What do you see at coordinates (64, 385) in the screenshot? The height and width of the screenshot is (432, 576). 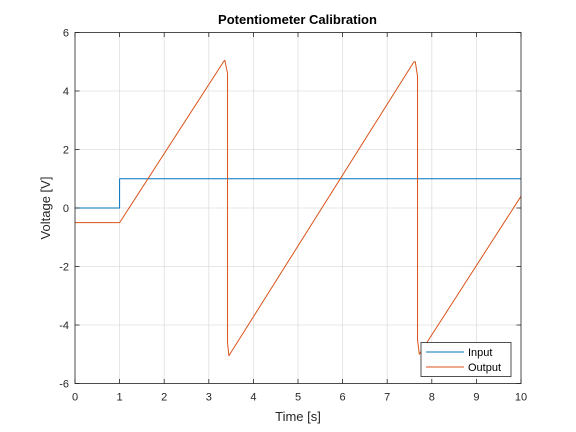 I see `y-tick-label: -6` at bounding box center [64, 385].